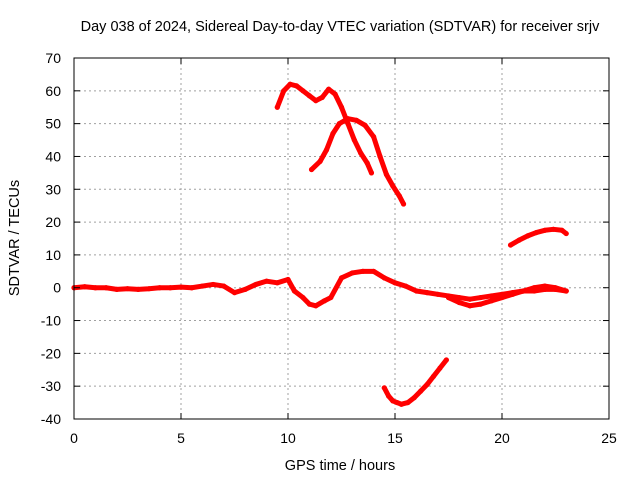 The width and height of the screenshot is (640, 480). I want to click on y-tick-label: -30, so click(51, 386).